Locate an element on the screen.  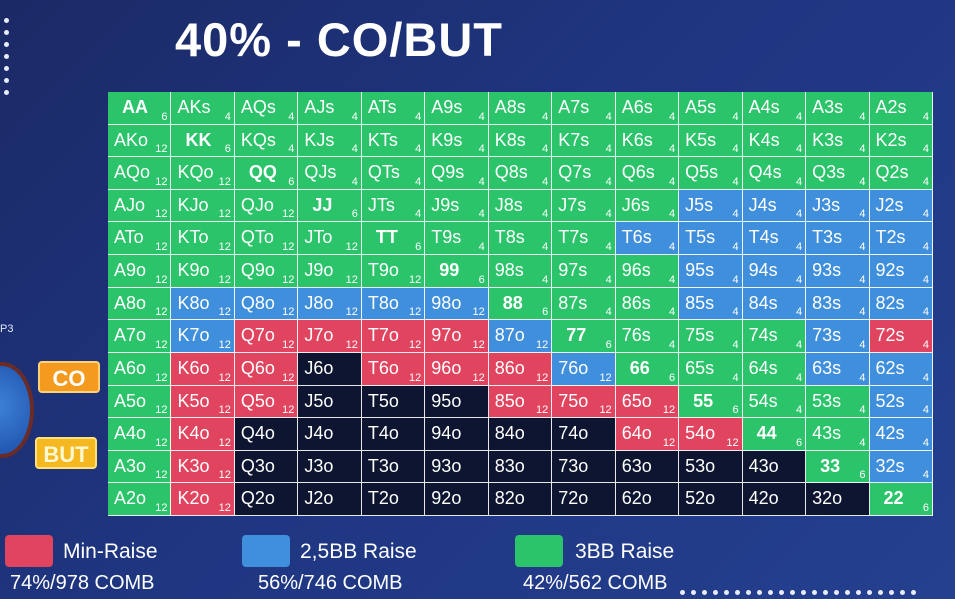
hand-cell-95s: 95s 4 is located at coordinates (711, 271).